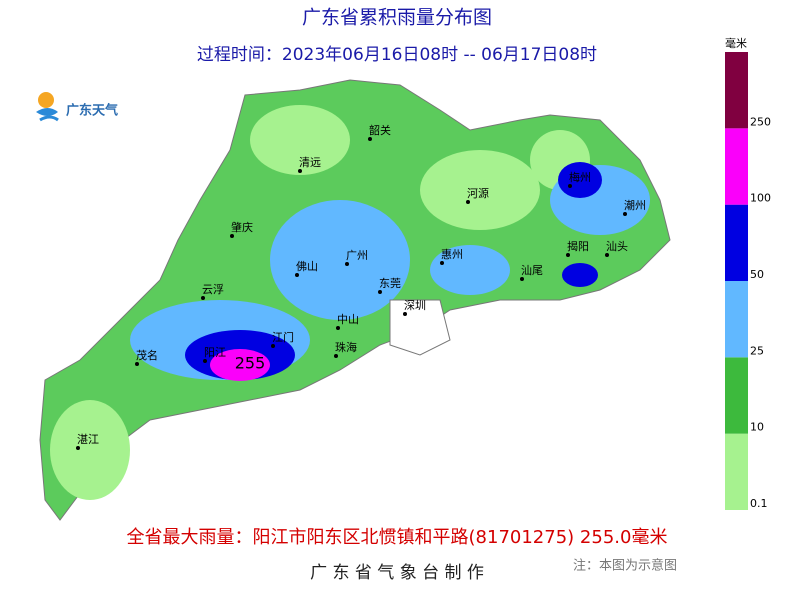  Describe the element at coordinates (635, 205) in the screenshot. I see `city-label: 潮州` at that location.